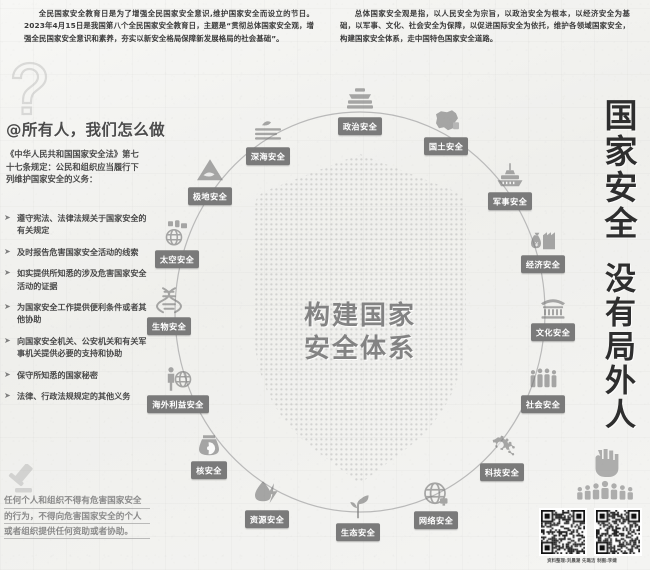 This screenshot has width=650, height=570. I want to click on diagram-node-5: 社会安全, so click(543, 388).